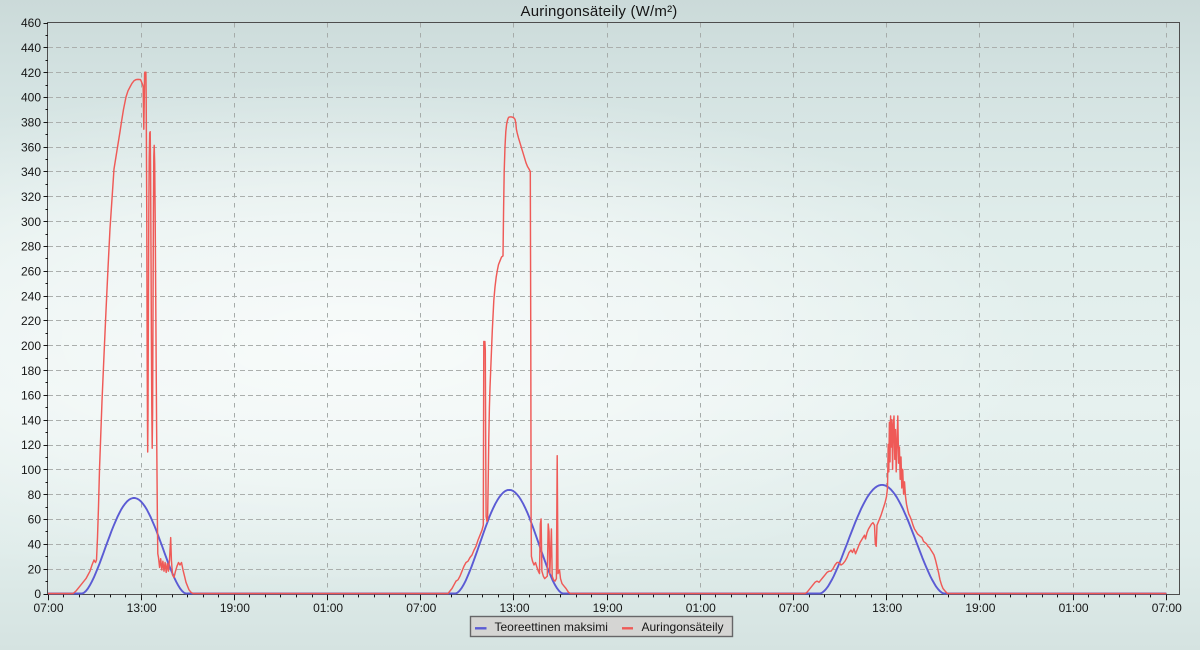 This screenshot has height=650, width=1200. Describe the element at coordinates (31, 48) in the screenshot. I see `svg-text: 440` at that location.